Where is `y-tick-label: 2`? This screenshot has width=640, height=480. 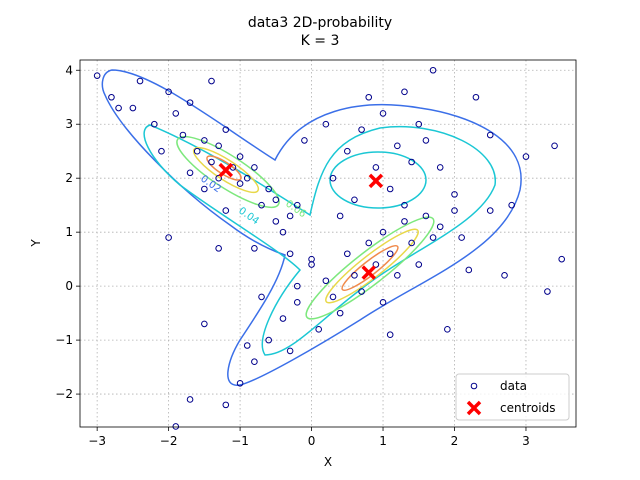 y-tick-label: 2 is located at coordinates (69, 178).